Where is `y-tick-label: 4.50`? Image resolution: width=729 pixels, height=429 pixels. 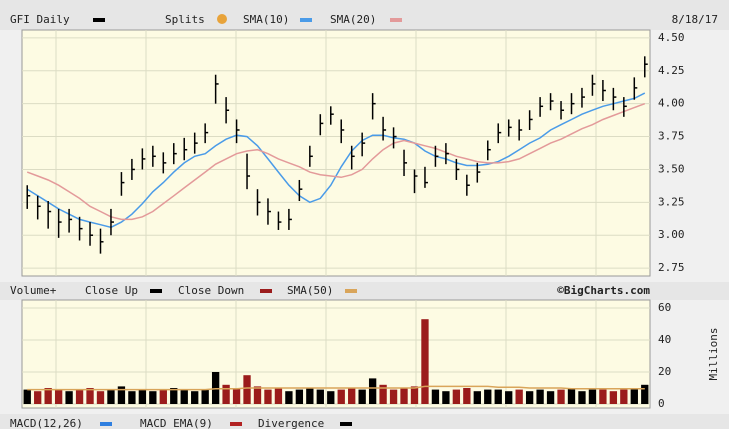 y-tick-label: 4.50 is located at coordinates (671, 37).